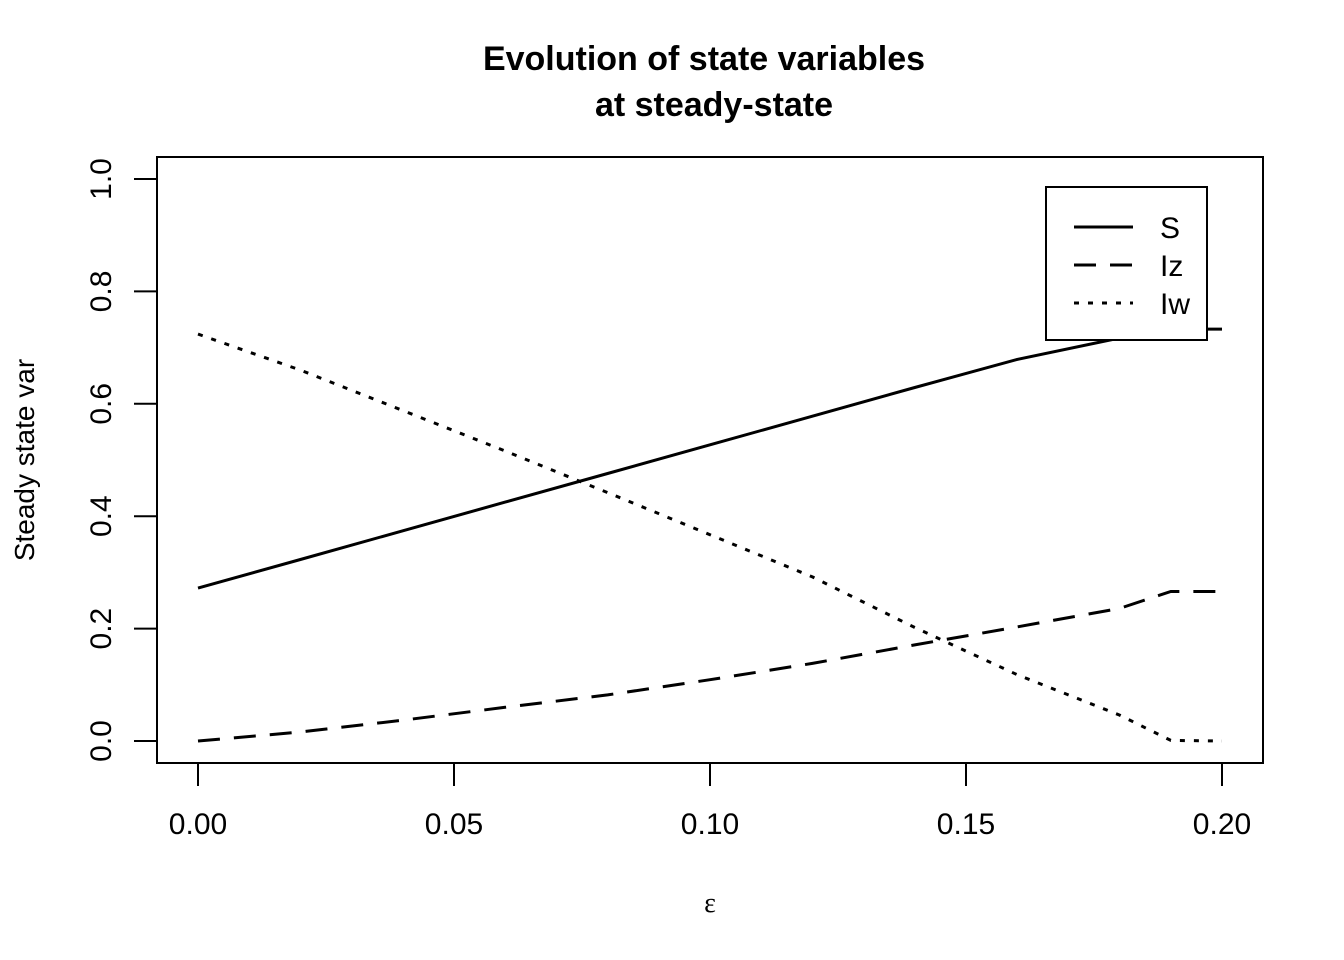 This screenshot has height=960, width=1344. What do you see at coordinates (101, 179) in the screenshot?
I see `y-tick-label: 1.0` at bounding box center [101, 179].